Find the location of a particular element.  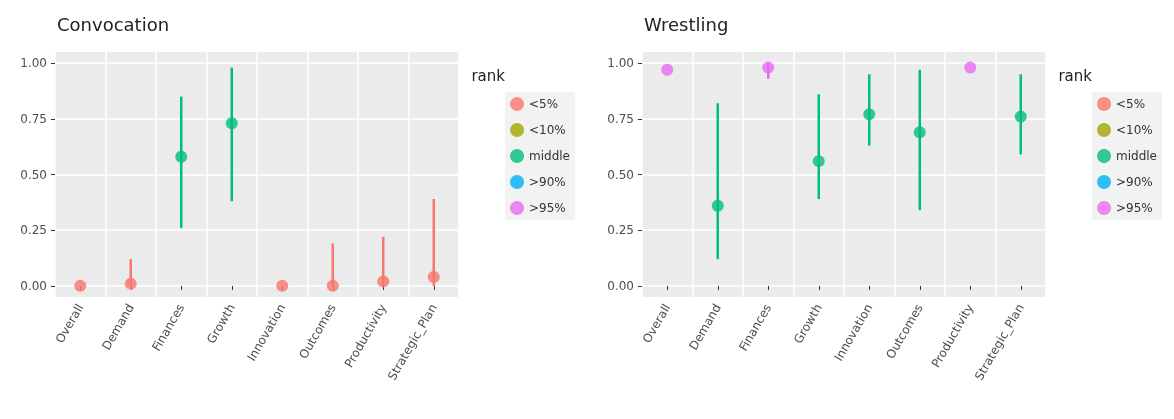

chart-title: Wrestling is located at coordinates (686, 24).